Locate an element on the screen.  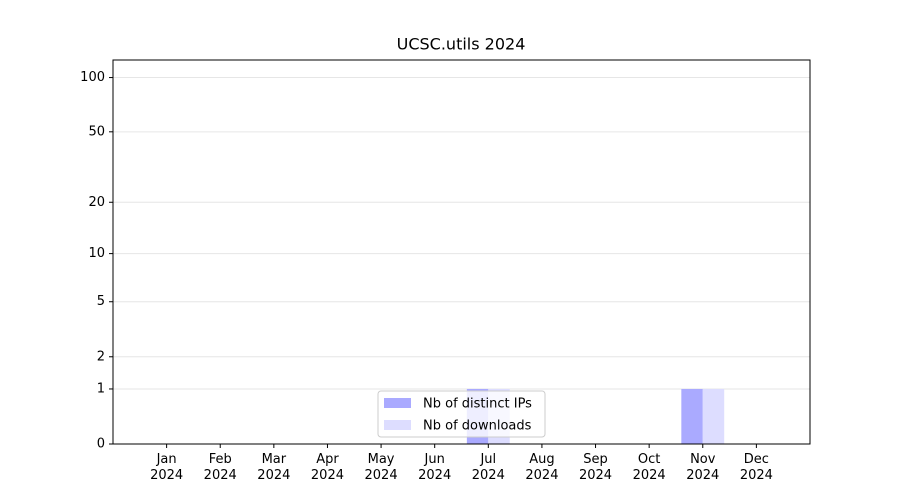
y-tick-label: 20 is located at coordinates (96, 202).